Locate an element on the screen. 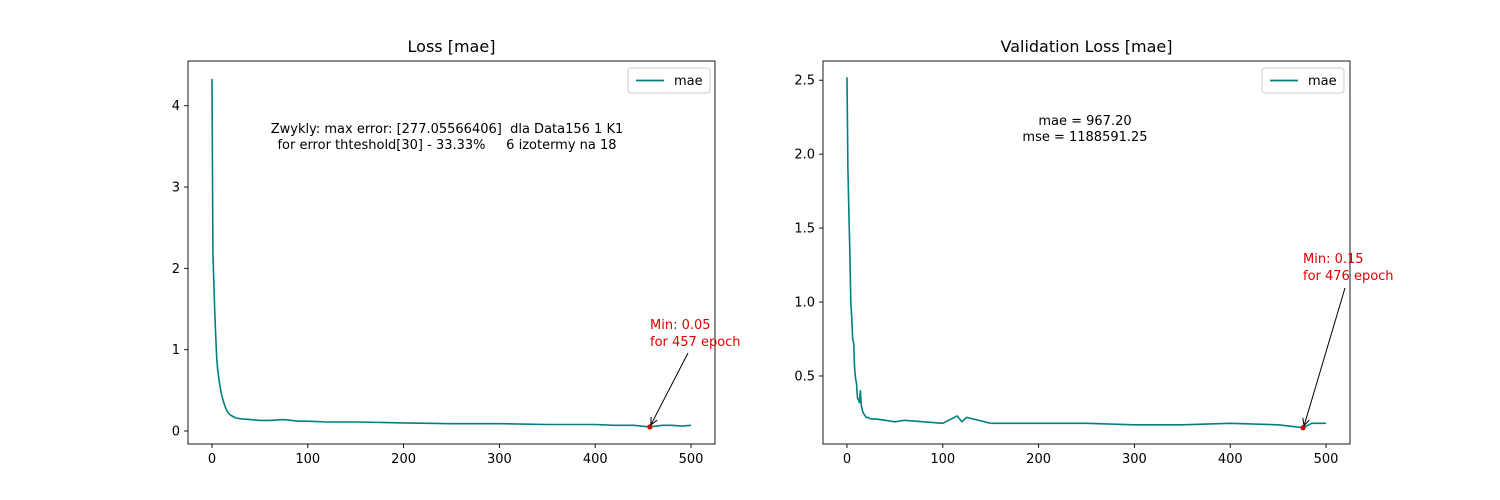 The image size is (1500, 500). y-tick-label: 4 is located at coordinates (176, 106).